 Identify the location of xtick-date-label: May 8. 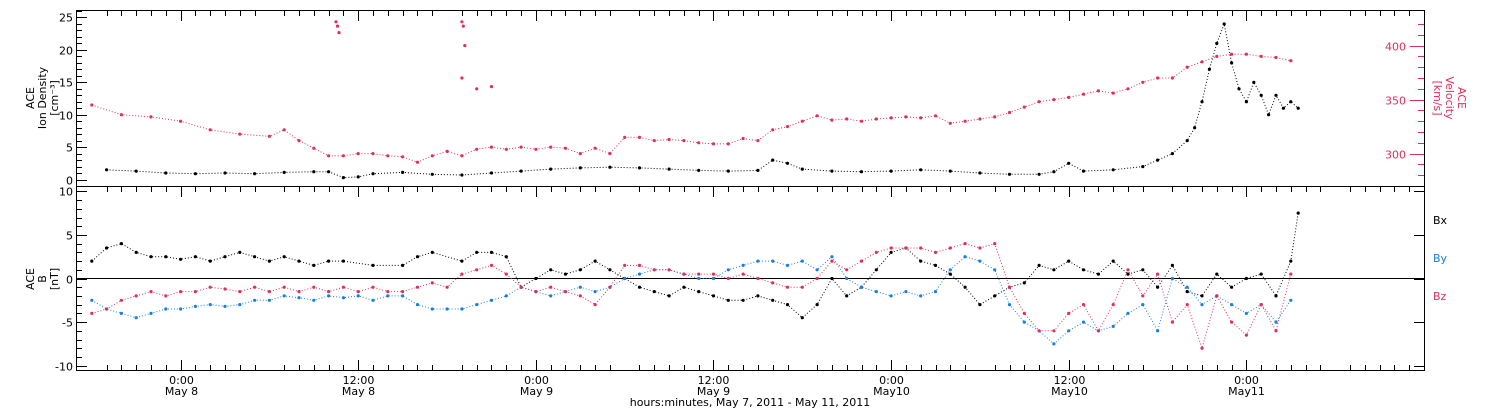
(181, 391).